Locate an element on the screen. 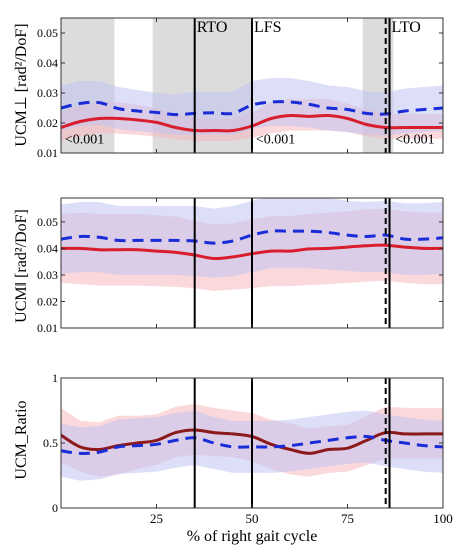  x-tick-label: 100 is located at coordinates (443, 518).